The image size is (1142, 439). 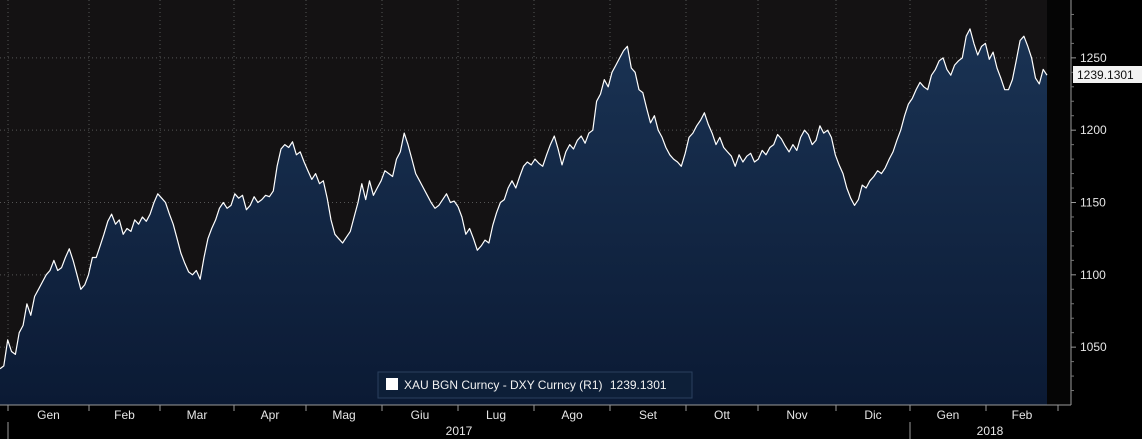 What do you see at coordinates (572, 415) in the screenshot?
I see `x-tick-label: Ago` at bounding box center [572, 415].